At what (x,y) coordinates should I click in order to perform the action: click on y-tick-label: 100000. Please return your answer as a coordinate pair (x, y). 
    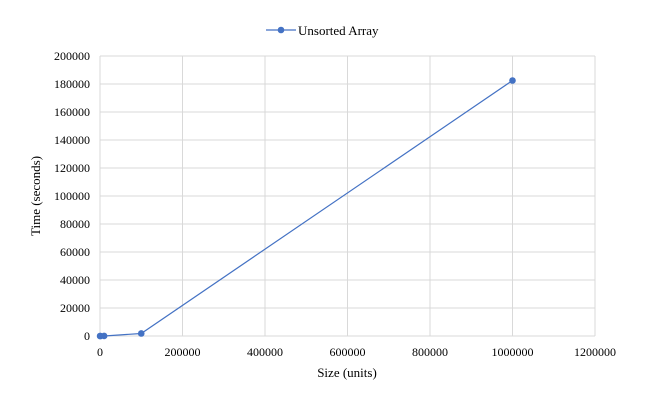
    Looking at the image, I should click on (72, 196).